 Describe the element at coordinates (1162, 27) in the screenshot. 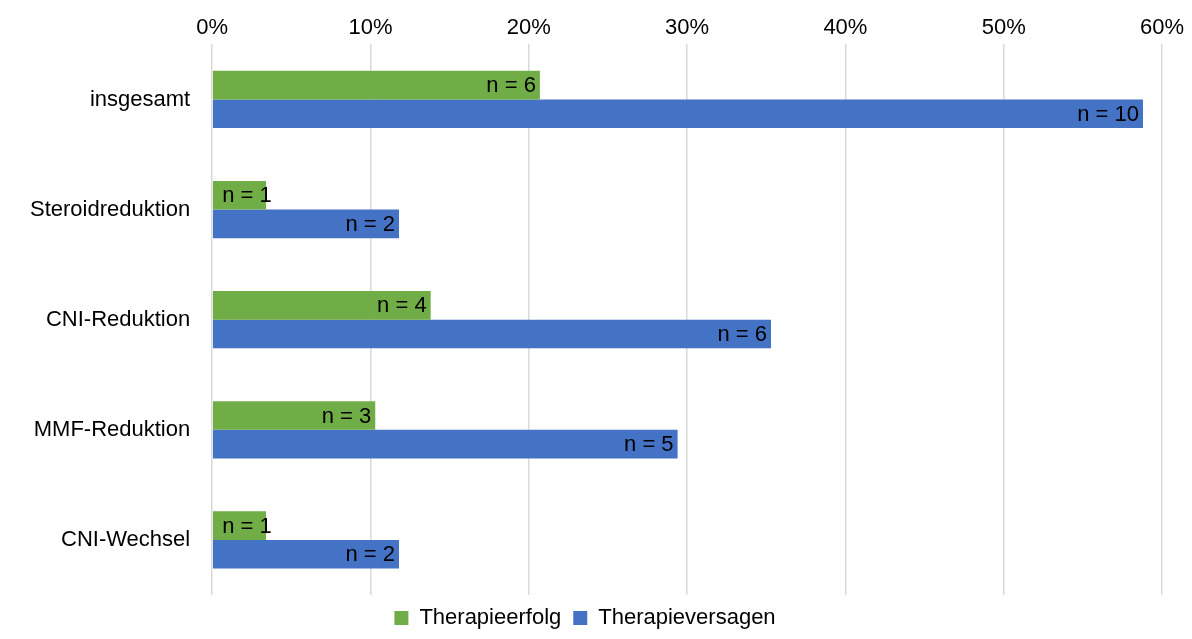

I see `x-tick-label: 60%` at that location.